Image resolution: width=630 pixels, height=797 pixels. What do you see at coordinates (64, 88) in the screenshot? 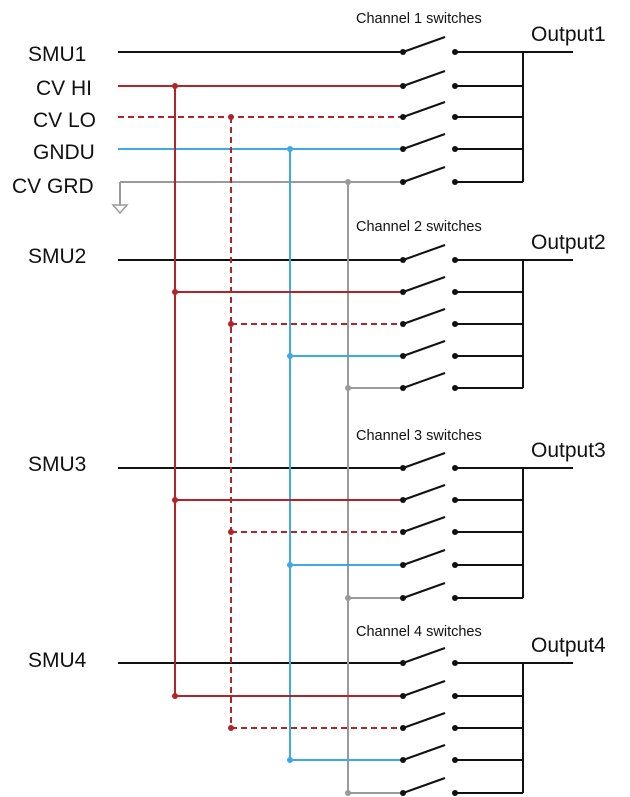
I see `label-cv-hi: CV HI` at bounding box center [64, 88].